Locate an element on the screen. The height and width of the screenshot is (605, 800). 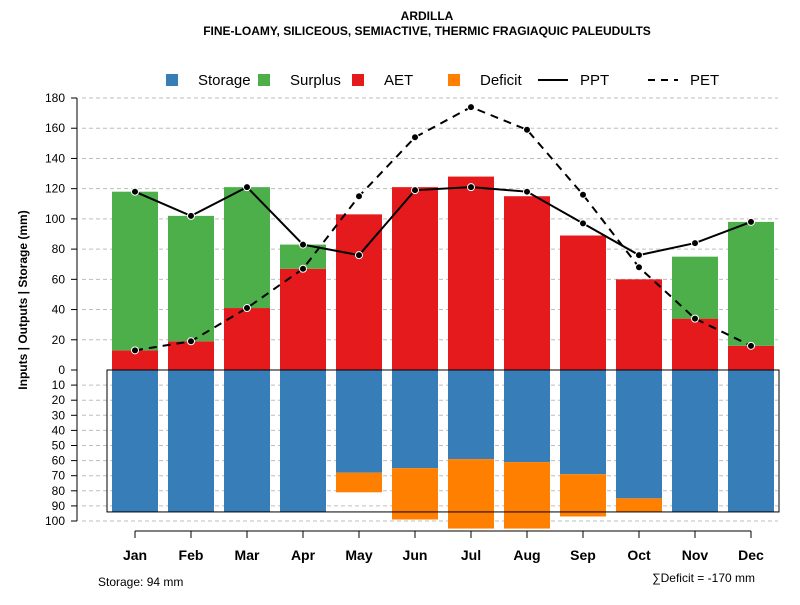
storage-note: Storage: 94 mm is located at coordinates (140, 582).